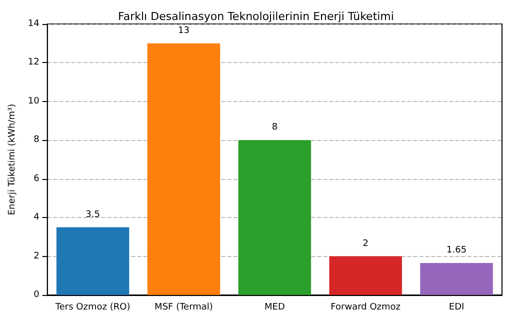 The width and height of the screenshot is (512, 320). Describe the element at coordinates (274, 307) in the screenshot. I see `x-tick-label: MED` at that location.